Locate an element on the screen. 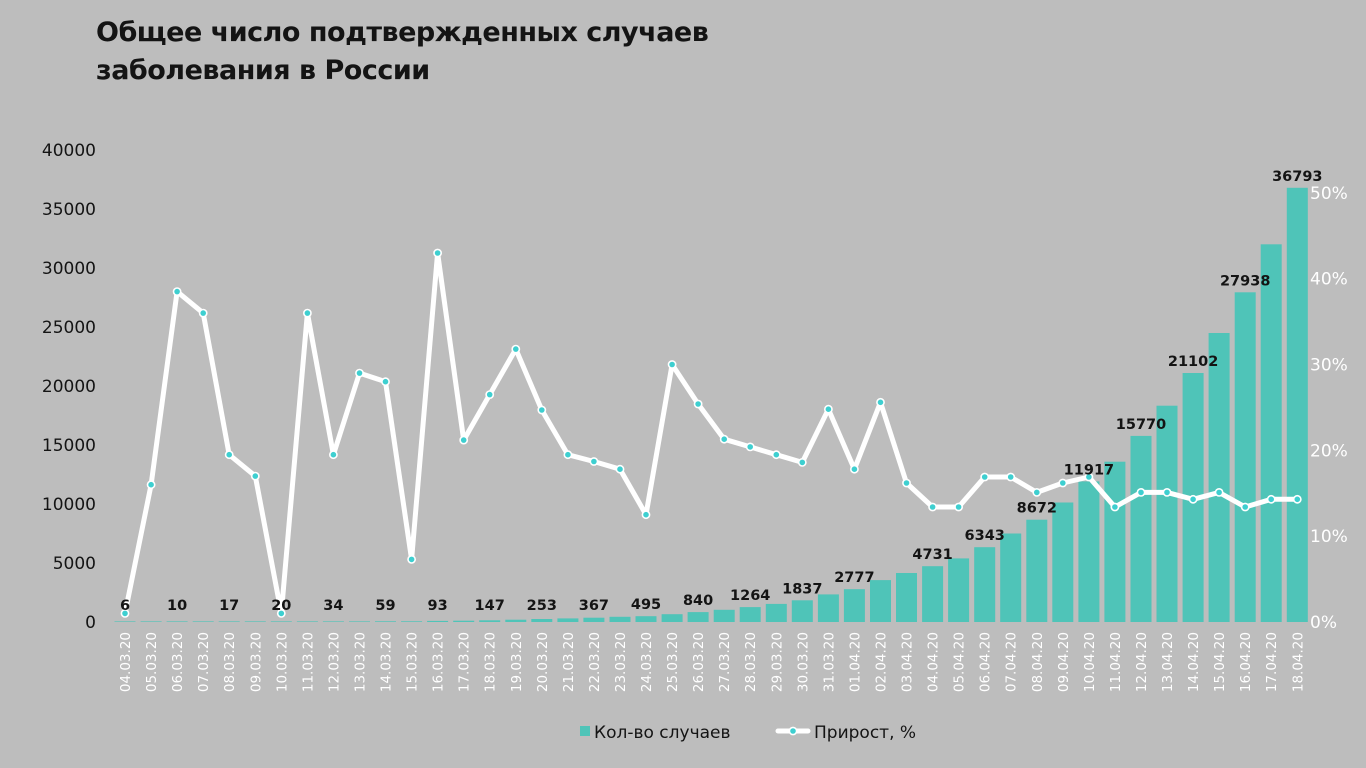  y-left-tick-10000: 10000 is located at coordinates (69, 505).